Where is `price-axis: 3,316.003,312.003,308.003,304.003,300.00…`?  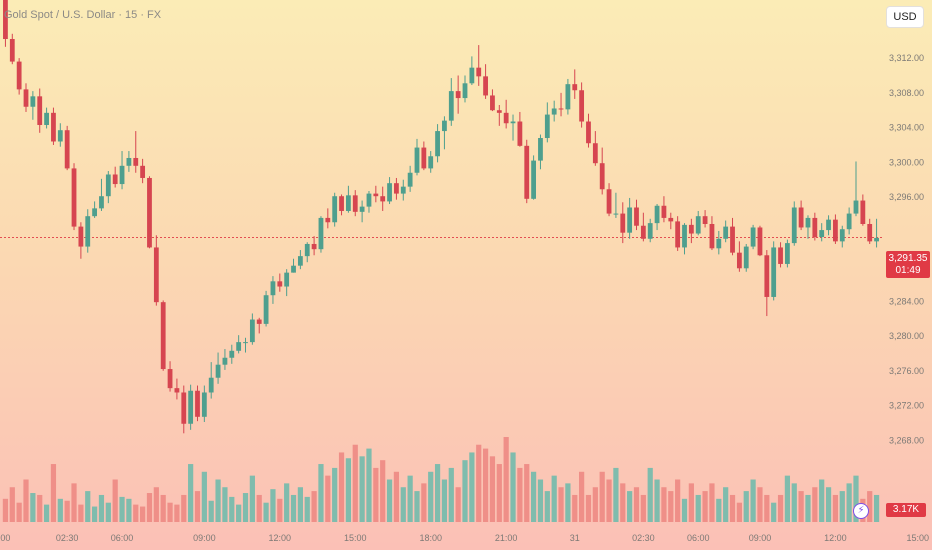
price-axis: 3,316.003,312.003,308.003,304.003,300.00… is located at coordinates (906, 231).